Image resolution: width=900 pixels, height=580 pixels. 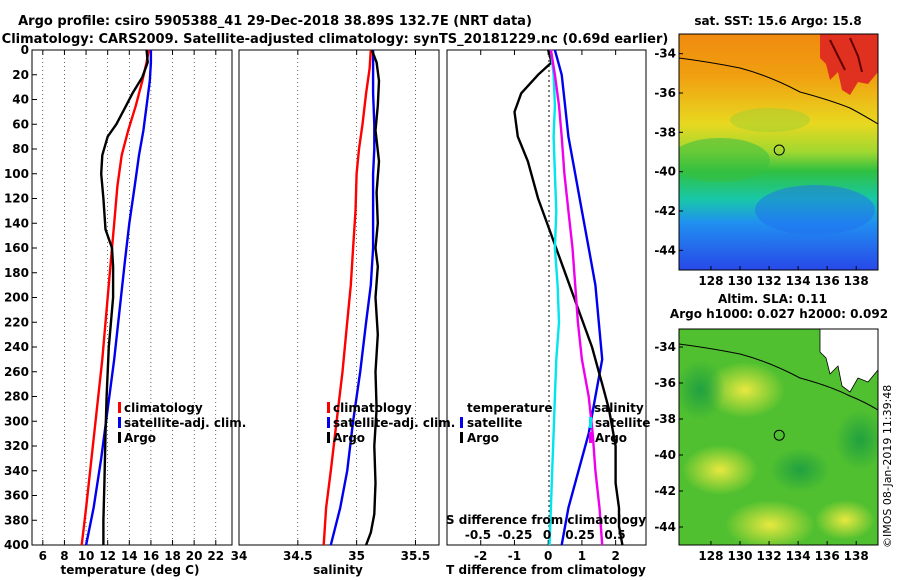 What do you see at coordinates (778, 91) in the screenshot?
I see `bathymetry-contour` at bounding box center [778, 91].